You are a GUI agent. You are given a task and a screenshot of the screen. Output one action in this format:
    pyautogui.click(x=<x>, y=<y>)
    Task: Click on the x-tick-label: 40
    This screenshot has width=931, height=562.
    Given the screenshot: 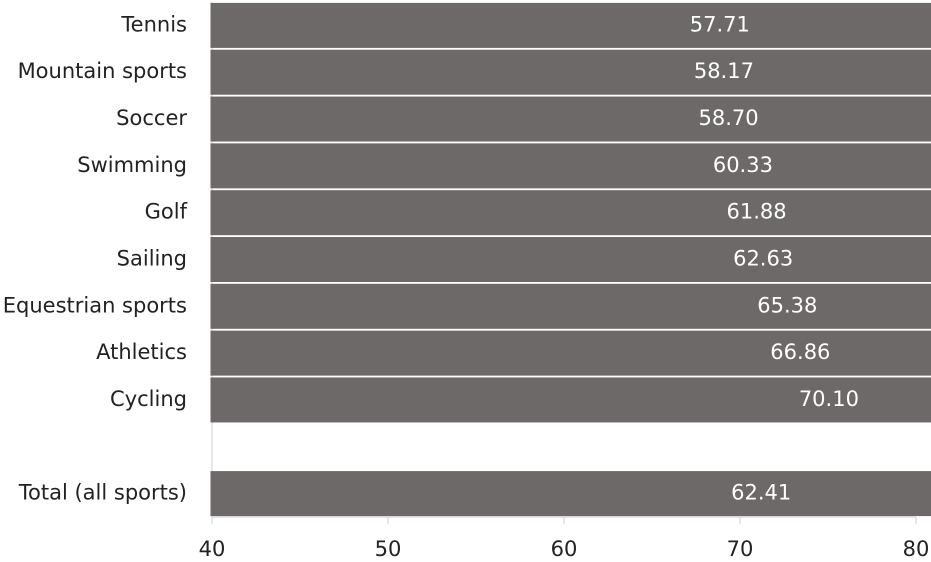 What is the action you would take?
    pyautogui.click(x=212, y=549)
    